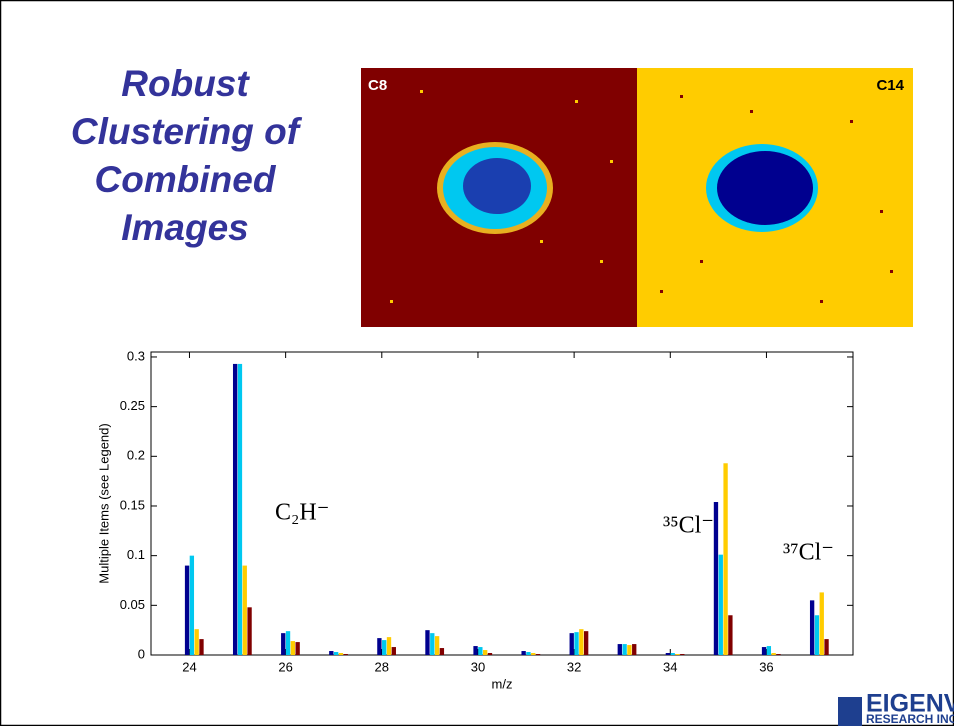  Describe the element at coordinates (132, 405) in the screenshot. I see `y-tick-label: 0.25` at that location.